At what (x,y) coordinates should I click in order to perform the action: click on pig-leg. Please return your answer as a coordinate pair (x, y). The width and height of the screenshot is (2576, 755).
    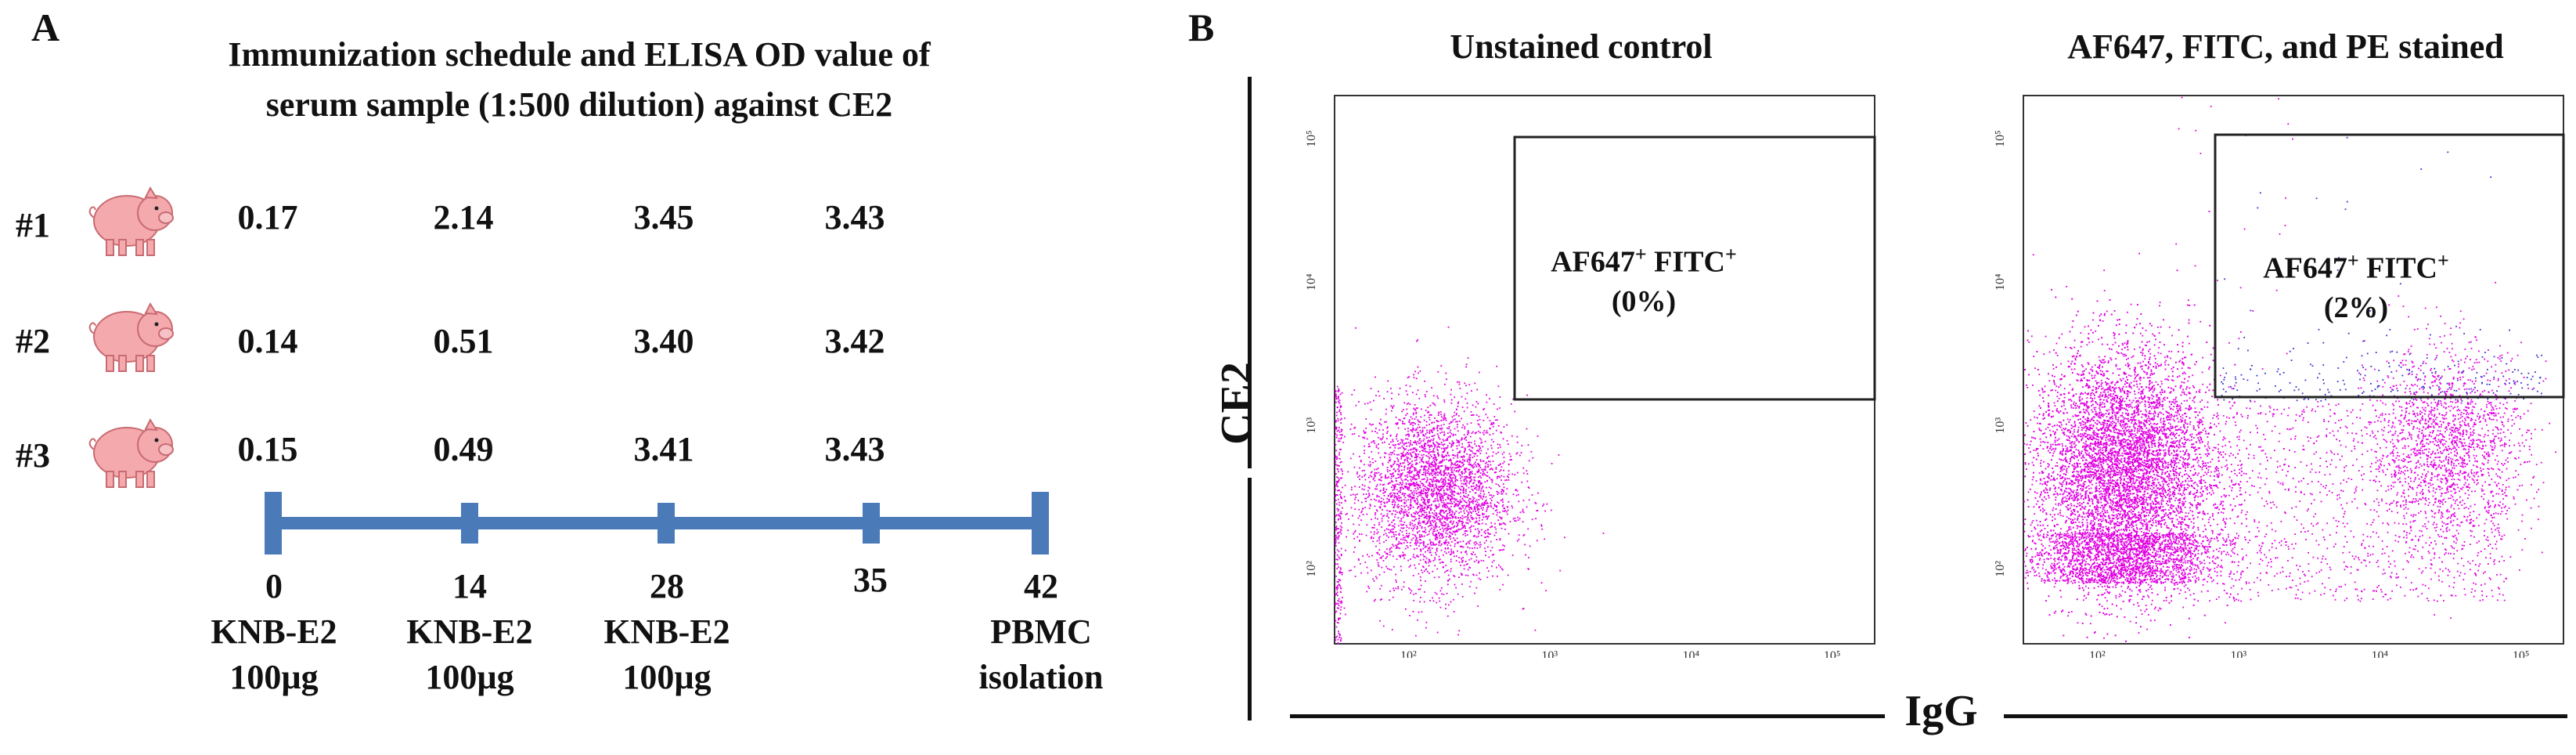
    Looking at the image, I should click on (139, 363).